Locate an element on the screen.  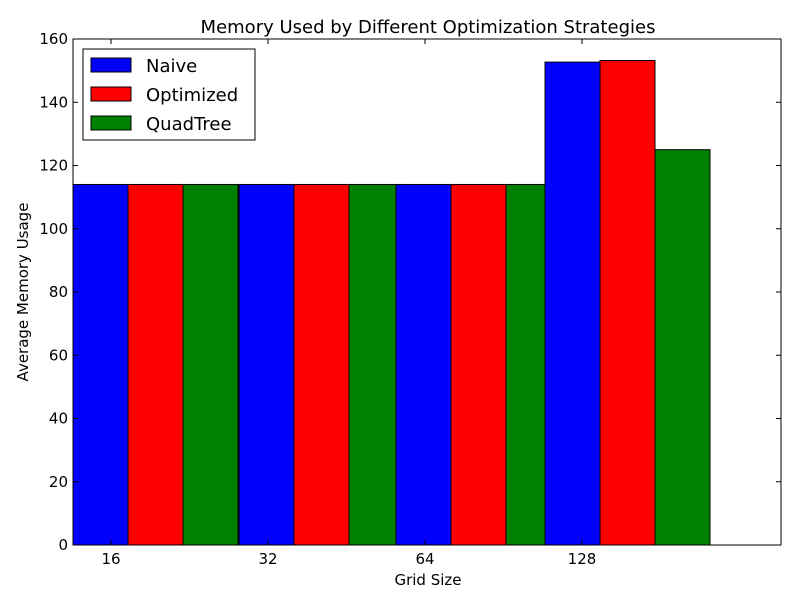
legend: Naive Optimized QuadTree is located at coordinates (169, 94).